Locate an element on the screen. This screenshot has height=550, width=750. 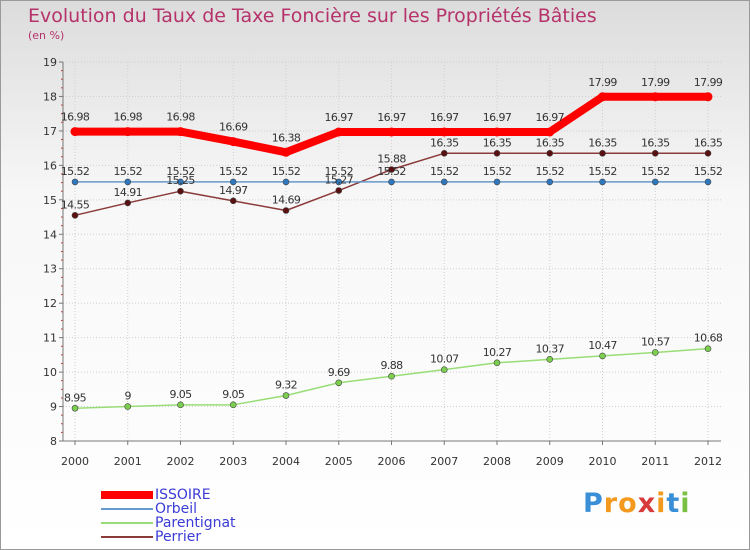
logo-letter: r is located at coordinates (611, 503).